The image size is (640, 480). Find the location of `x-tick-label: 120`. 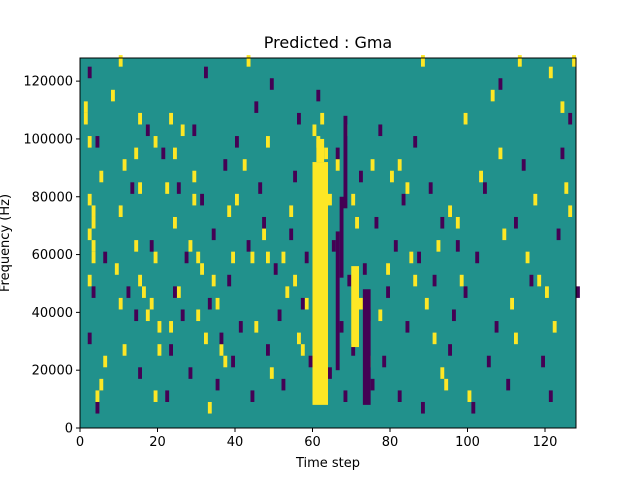

x-tick-label: 120 is located at coordinates (545, 442).